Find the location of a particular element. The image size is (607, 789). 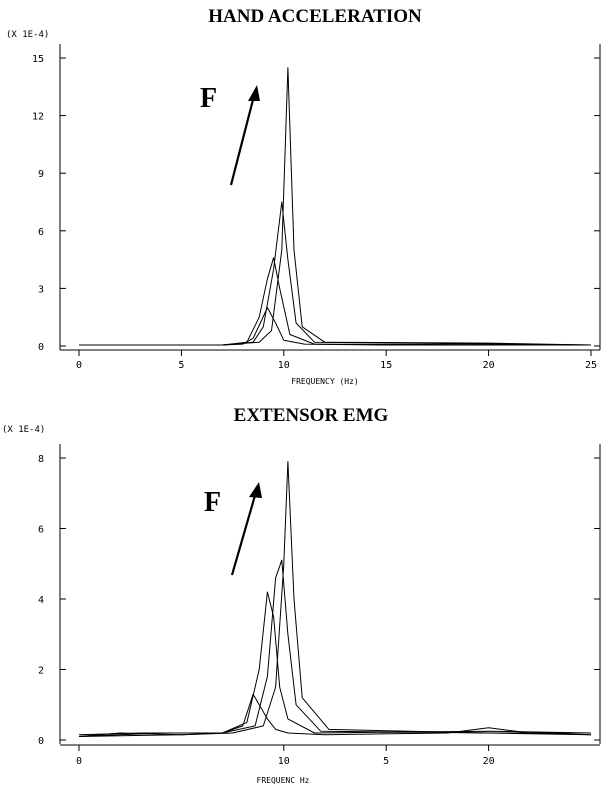

y-tick-label: 3 is located at coordinates (41, 289).